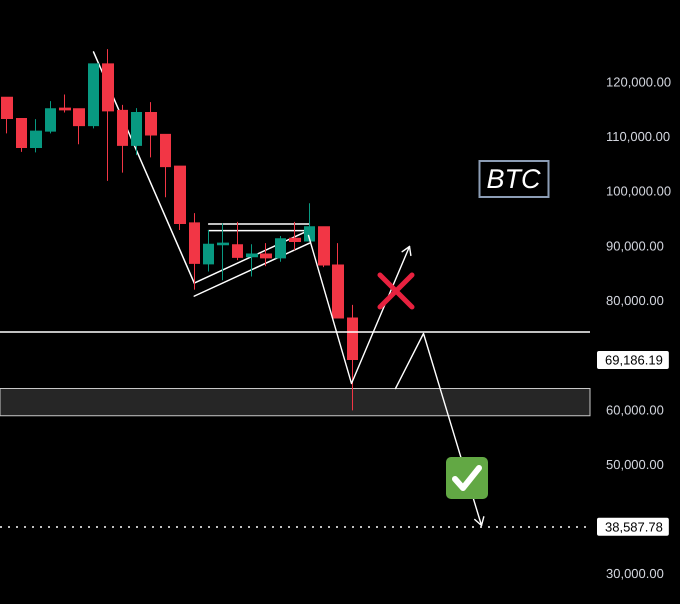 Image resolution: width=680 pixels, height=604 pixels. Describe the element at coordinates (634, 526) in the screenshot. I see `ref-line-label: 38,587.78` at that location.